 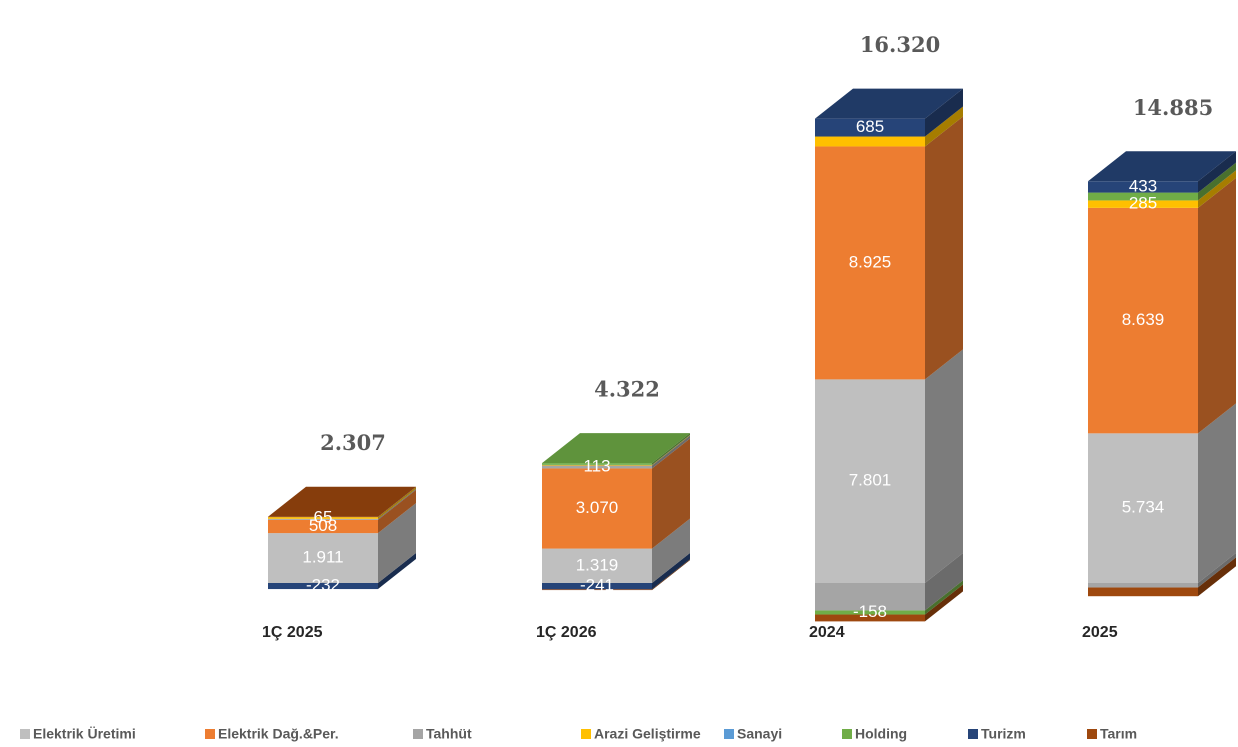 What do you see at coordinates (1118, 734) in the screenshot?
I see `legend-label: Tarım` at bounding box center [1118, 734].